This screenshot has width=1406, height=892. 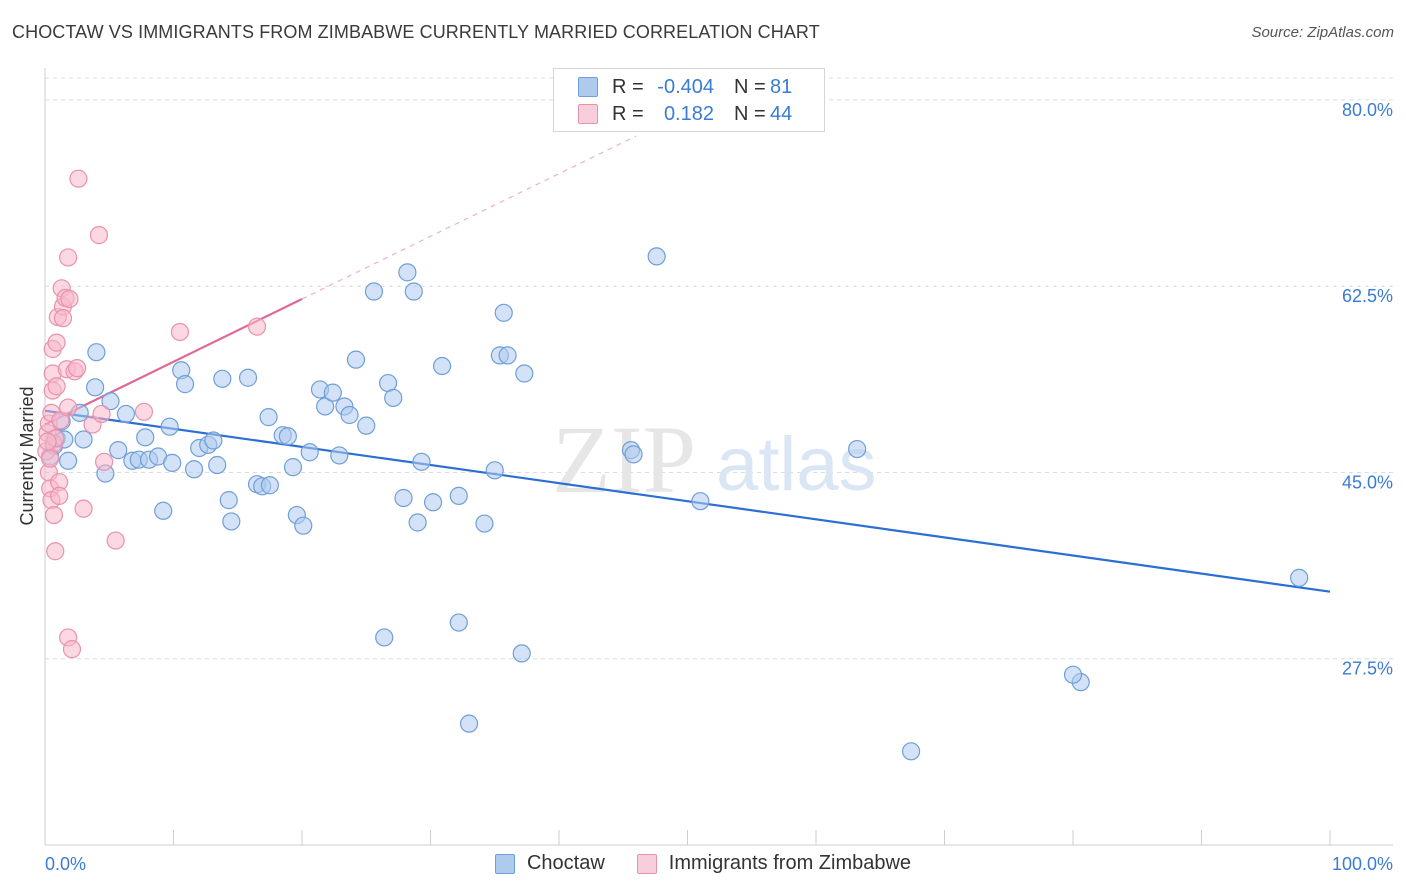 What do you see at coordinates (714, 459) in the screenshot?
I see `watermark: ZIP atlas` at bounding box center [714, 459].